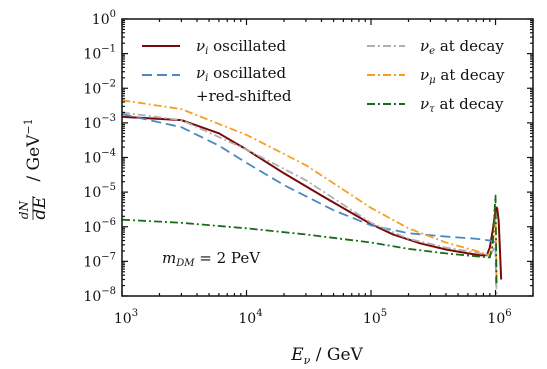 The image size is (547, 369). I want to click on svg-text: ντ at decay, so click(462, 105).